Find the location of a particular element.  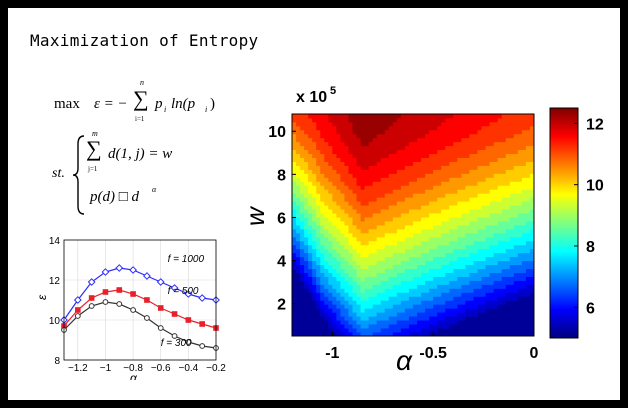

line-chart-point is located at coordinates (160, 308).